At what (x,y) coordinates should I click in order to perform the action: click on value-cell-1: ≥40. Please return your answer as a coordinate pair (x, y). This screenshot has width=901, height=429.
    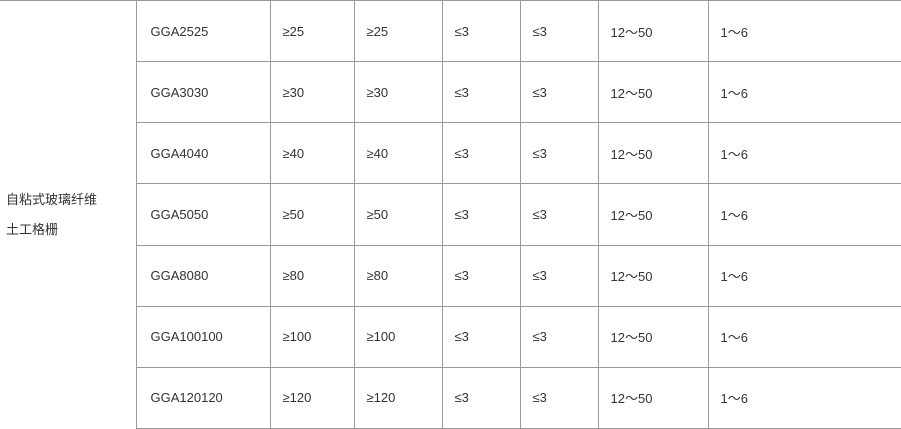
    Looking at the image, I should click on (312, 153).